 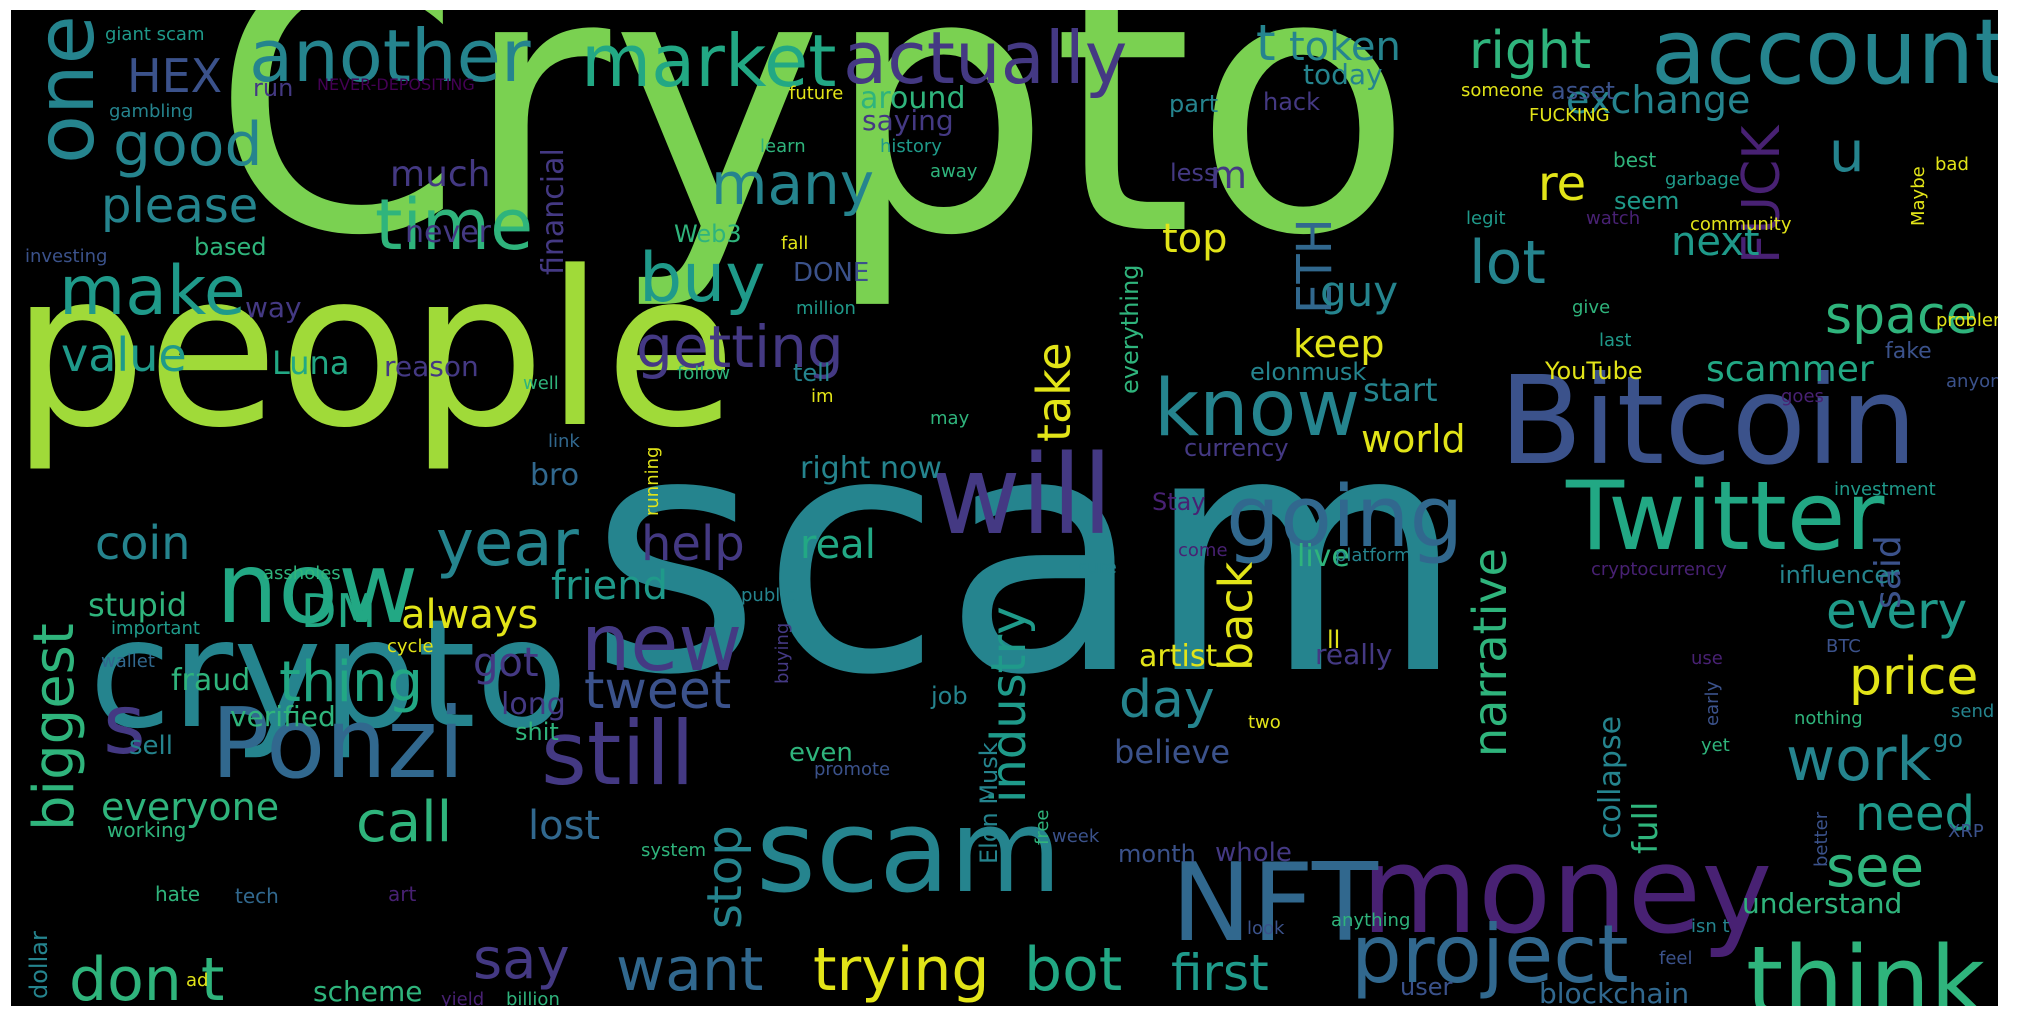 What do you see at coordinates (402, 894) in the screenshot?
I see `cloud-word: art` at bounding box center [402, 894].